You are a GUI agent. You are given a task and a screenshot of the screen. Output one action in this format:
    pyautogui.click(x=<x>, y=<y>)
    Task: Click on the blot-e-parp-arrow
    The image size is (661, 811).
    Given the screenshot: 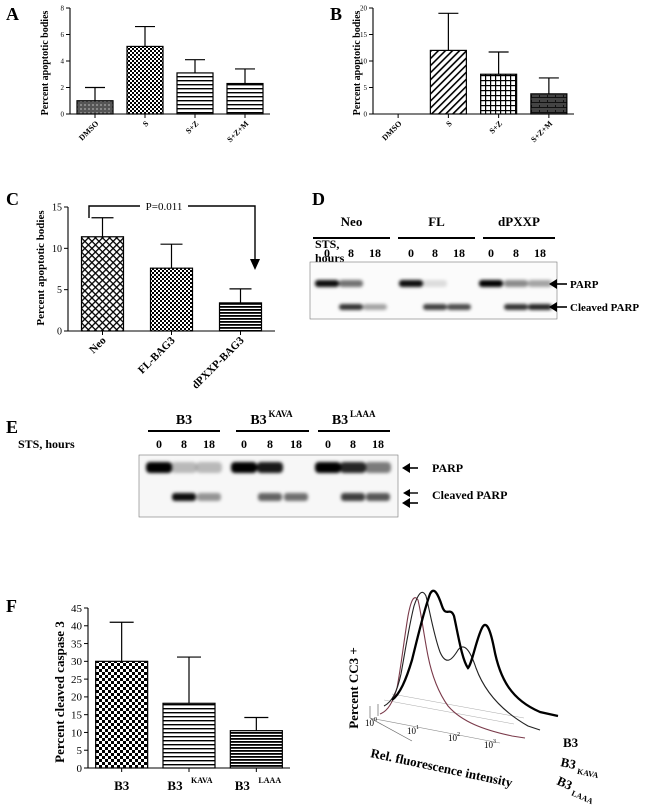 What is the action you would take?
    pyautogui.click(x=406, y=468)
    